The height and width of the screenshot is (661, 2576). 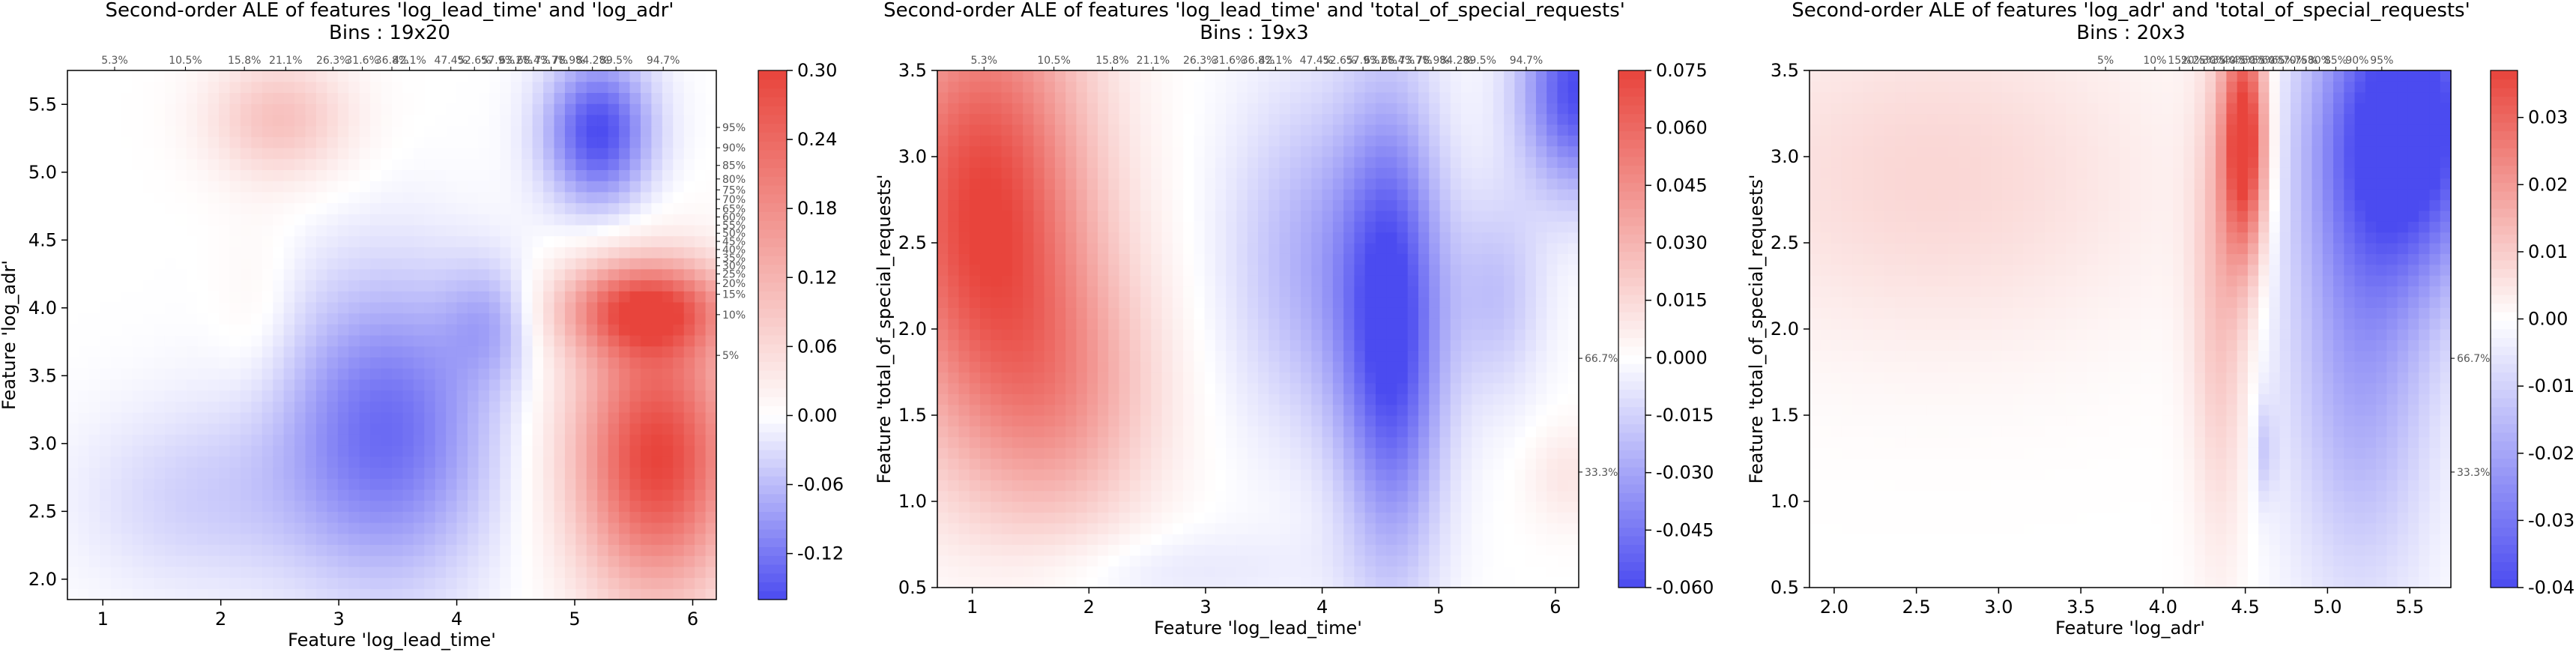 I want to click on y-decile-label: 40%, so click(x=734, y=250).